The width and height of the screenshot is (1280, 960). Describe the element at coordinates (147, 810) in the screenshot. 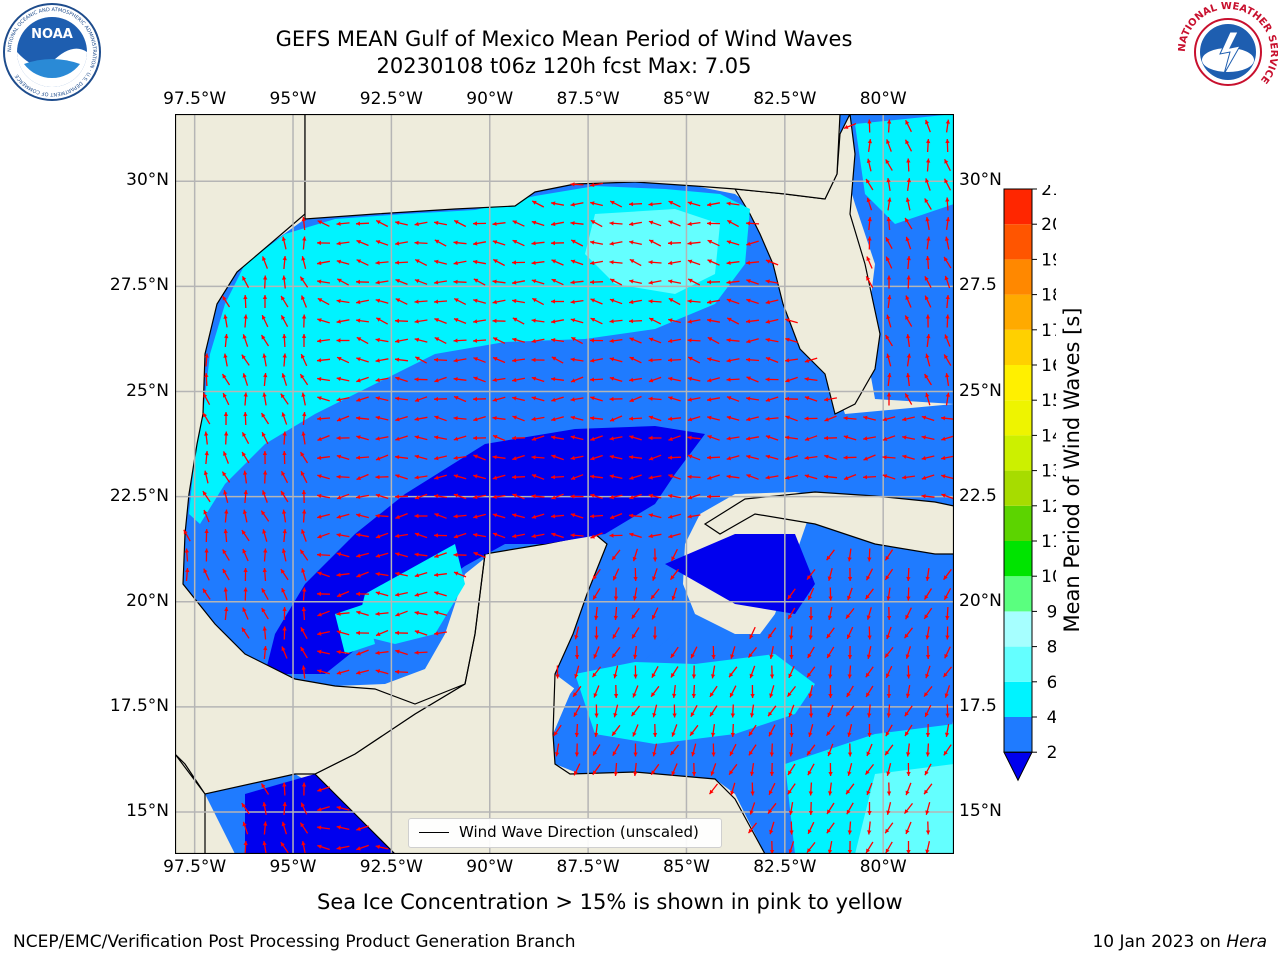

I see `latitude-tick-label: 15°N` at that location.